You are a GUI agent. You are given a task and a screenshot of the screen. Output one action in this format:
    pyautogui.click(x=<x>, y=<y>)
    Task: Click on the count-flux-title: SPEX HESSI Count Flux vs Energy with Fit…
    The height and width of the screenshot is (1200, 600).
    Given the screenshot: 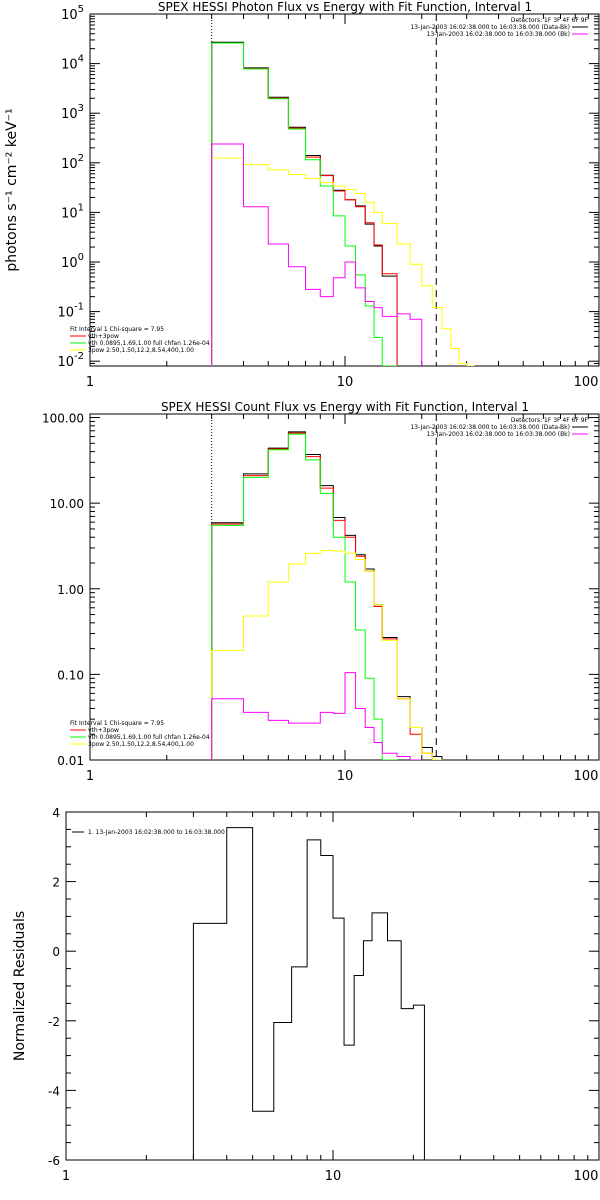 What is the action you would take?
    pyautogui.click(x=345, y=407)
    